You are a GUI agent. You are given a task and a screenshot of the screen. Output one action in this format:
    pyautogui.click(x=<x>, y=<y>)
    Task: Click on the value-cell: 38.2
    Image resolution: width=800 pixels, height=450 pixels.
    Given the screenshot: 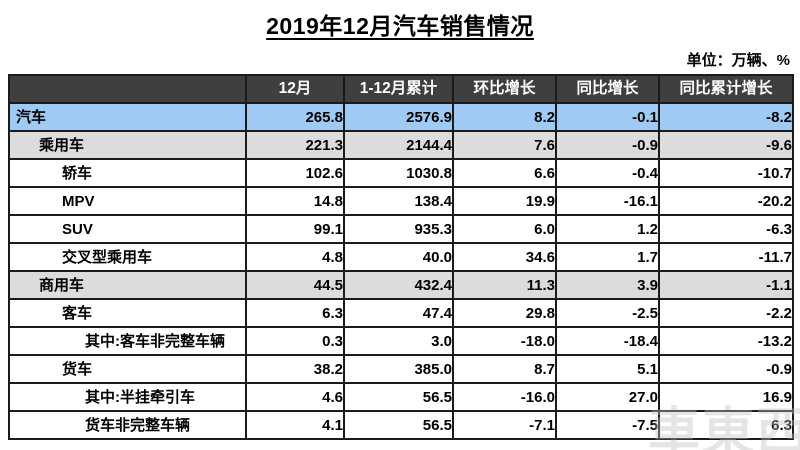 What is the action you would take?
    pyautogui.click(x=295, y=369)
    